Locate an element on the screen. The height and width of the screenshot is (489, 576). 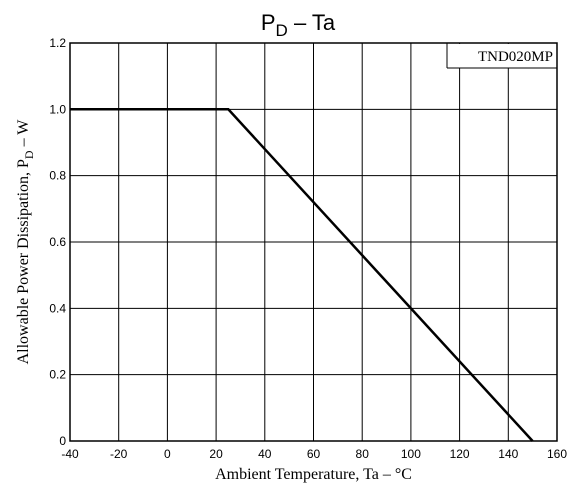
y-tick-label: 0.6 is located at coordinates (57, 242).